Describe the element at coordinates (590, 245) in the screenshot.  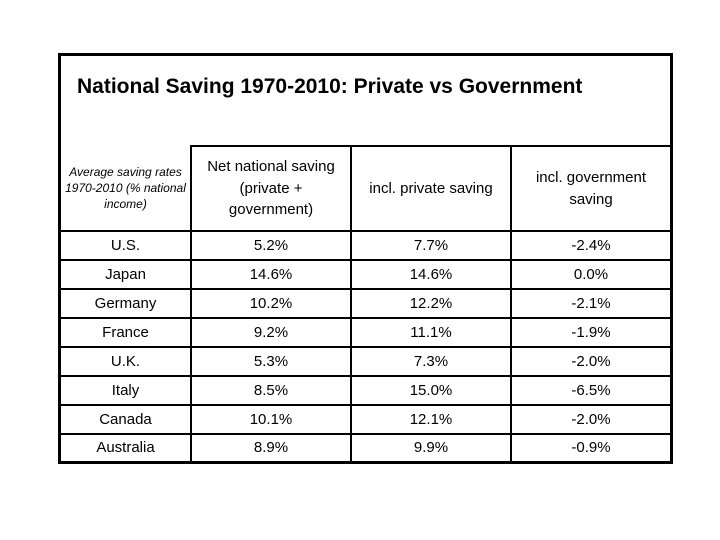
I see `value-cell: -2.4%` at that location.